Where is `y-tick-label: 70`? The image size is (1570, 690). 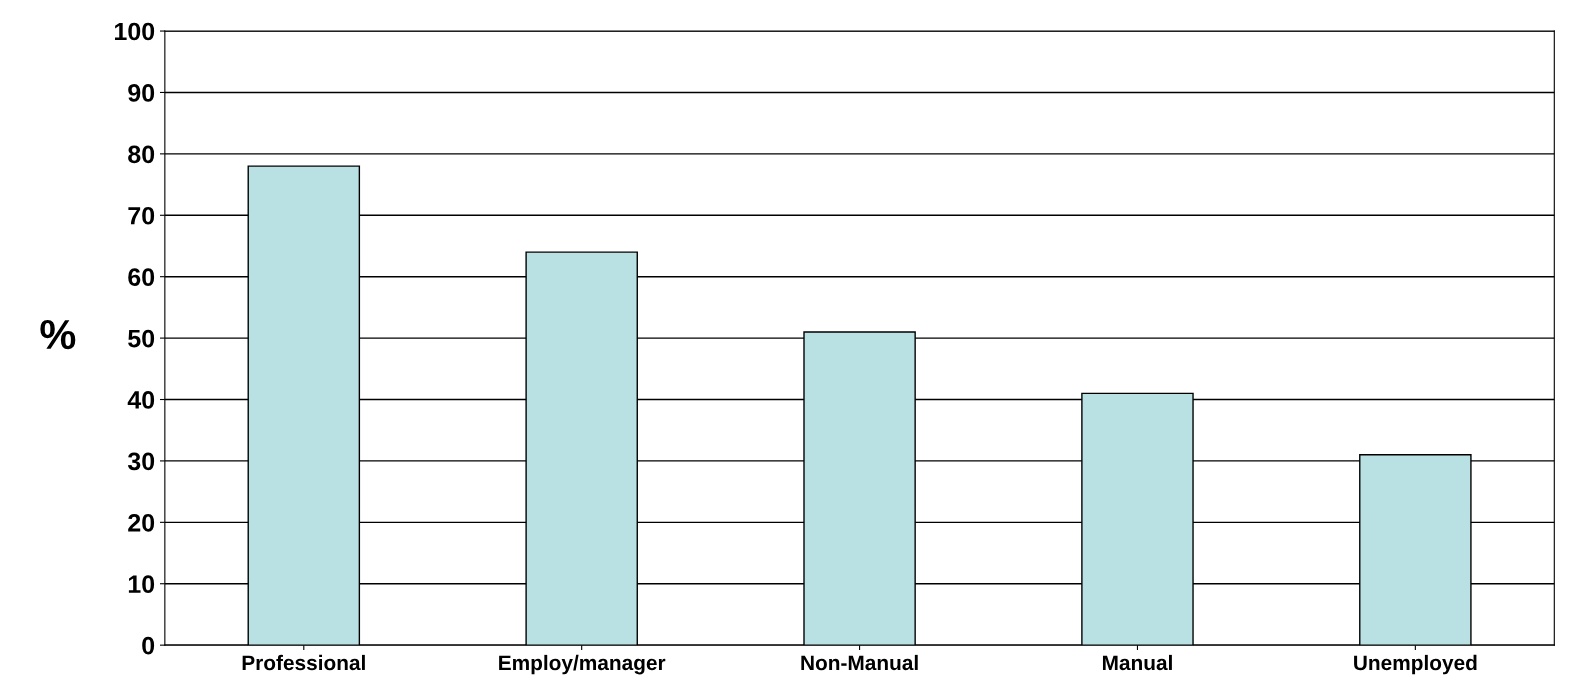
y-tick-label: 70 is located at coordinates (141, 215).